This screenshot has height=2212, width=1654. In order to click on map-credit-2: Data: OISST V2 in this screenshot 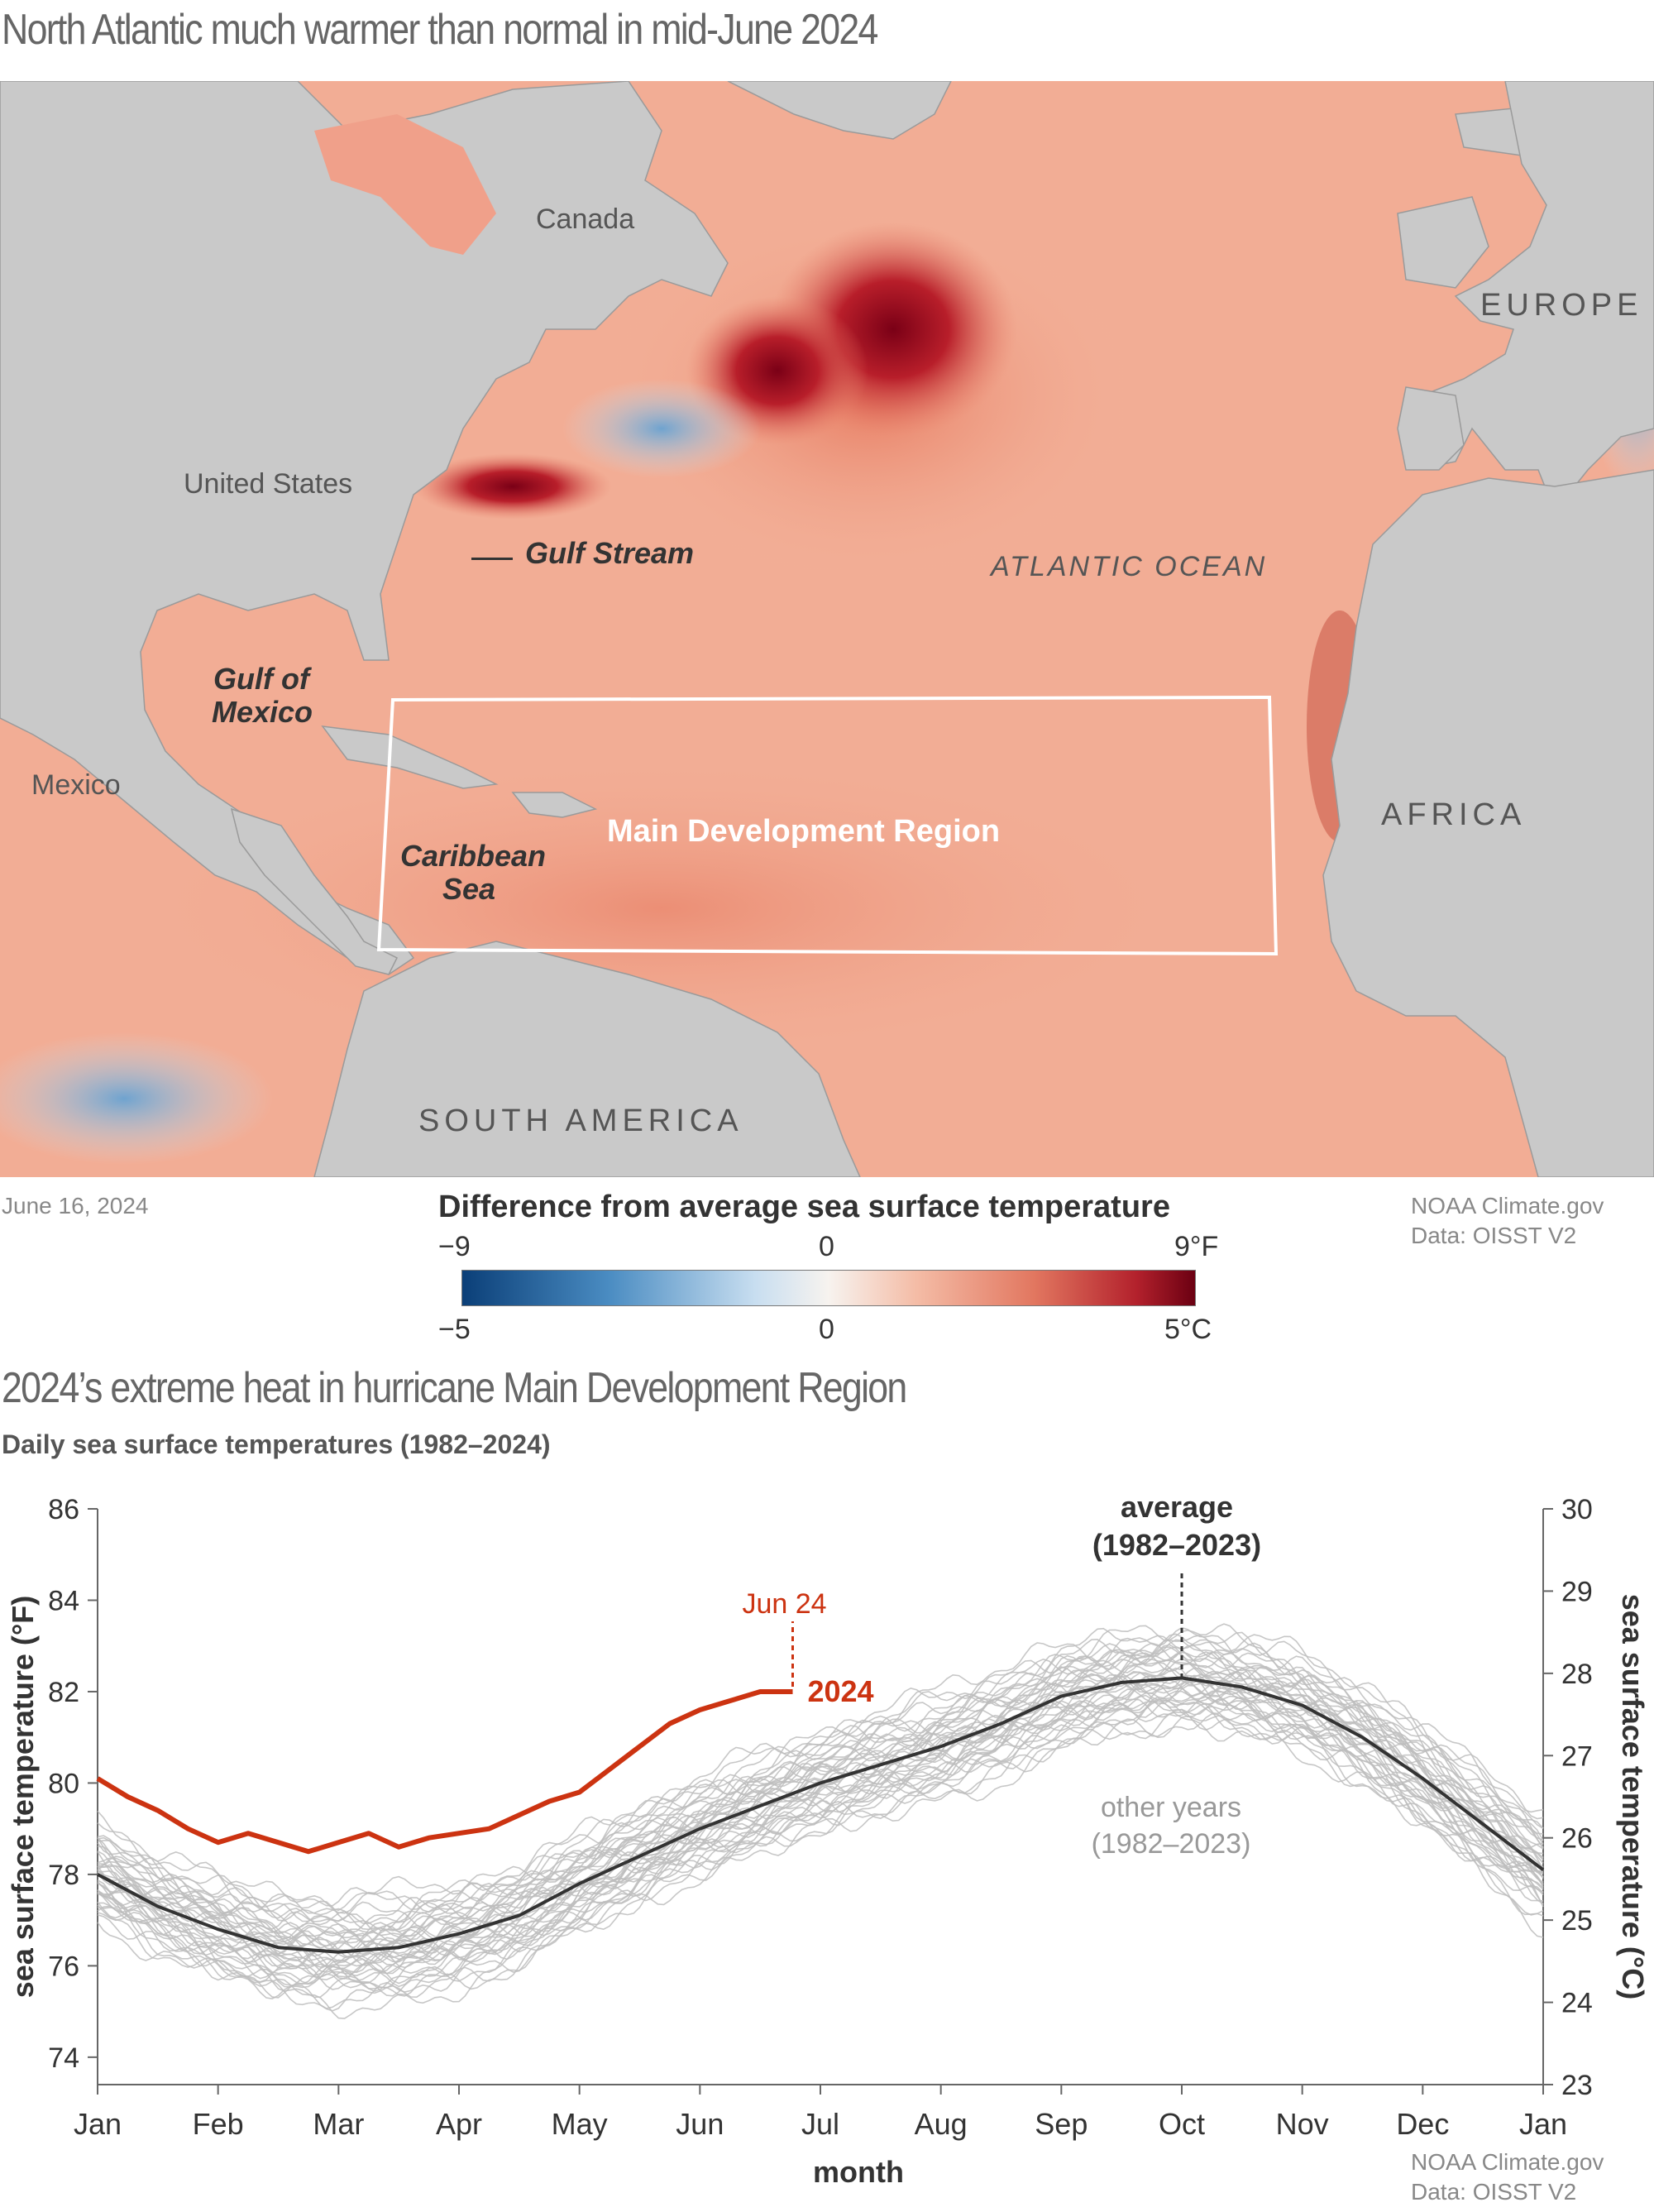, I will do `click(1494, 1235)`.